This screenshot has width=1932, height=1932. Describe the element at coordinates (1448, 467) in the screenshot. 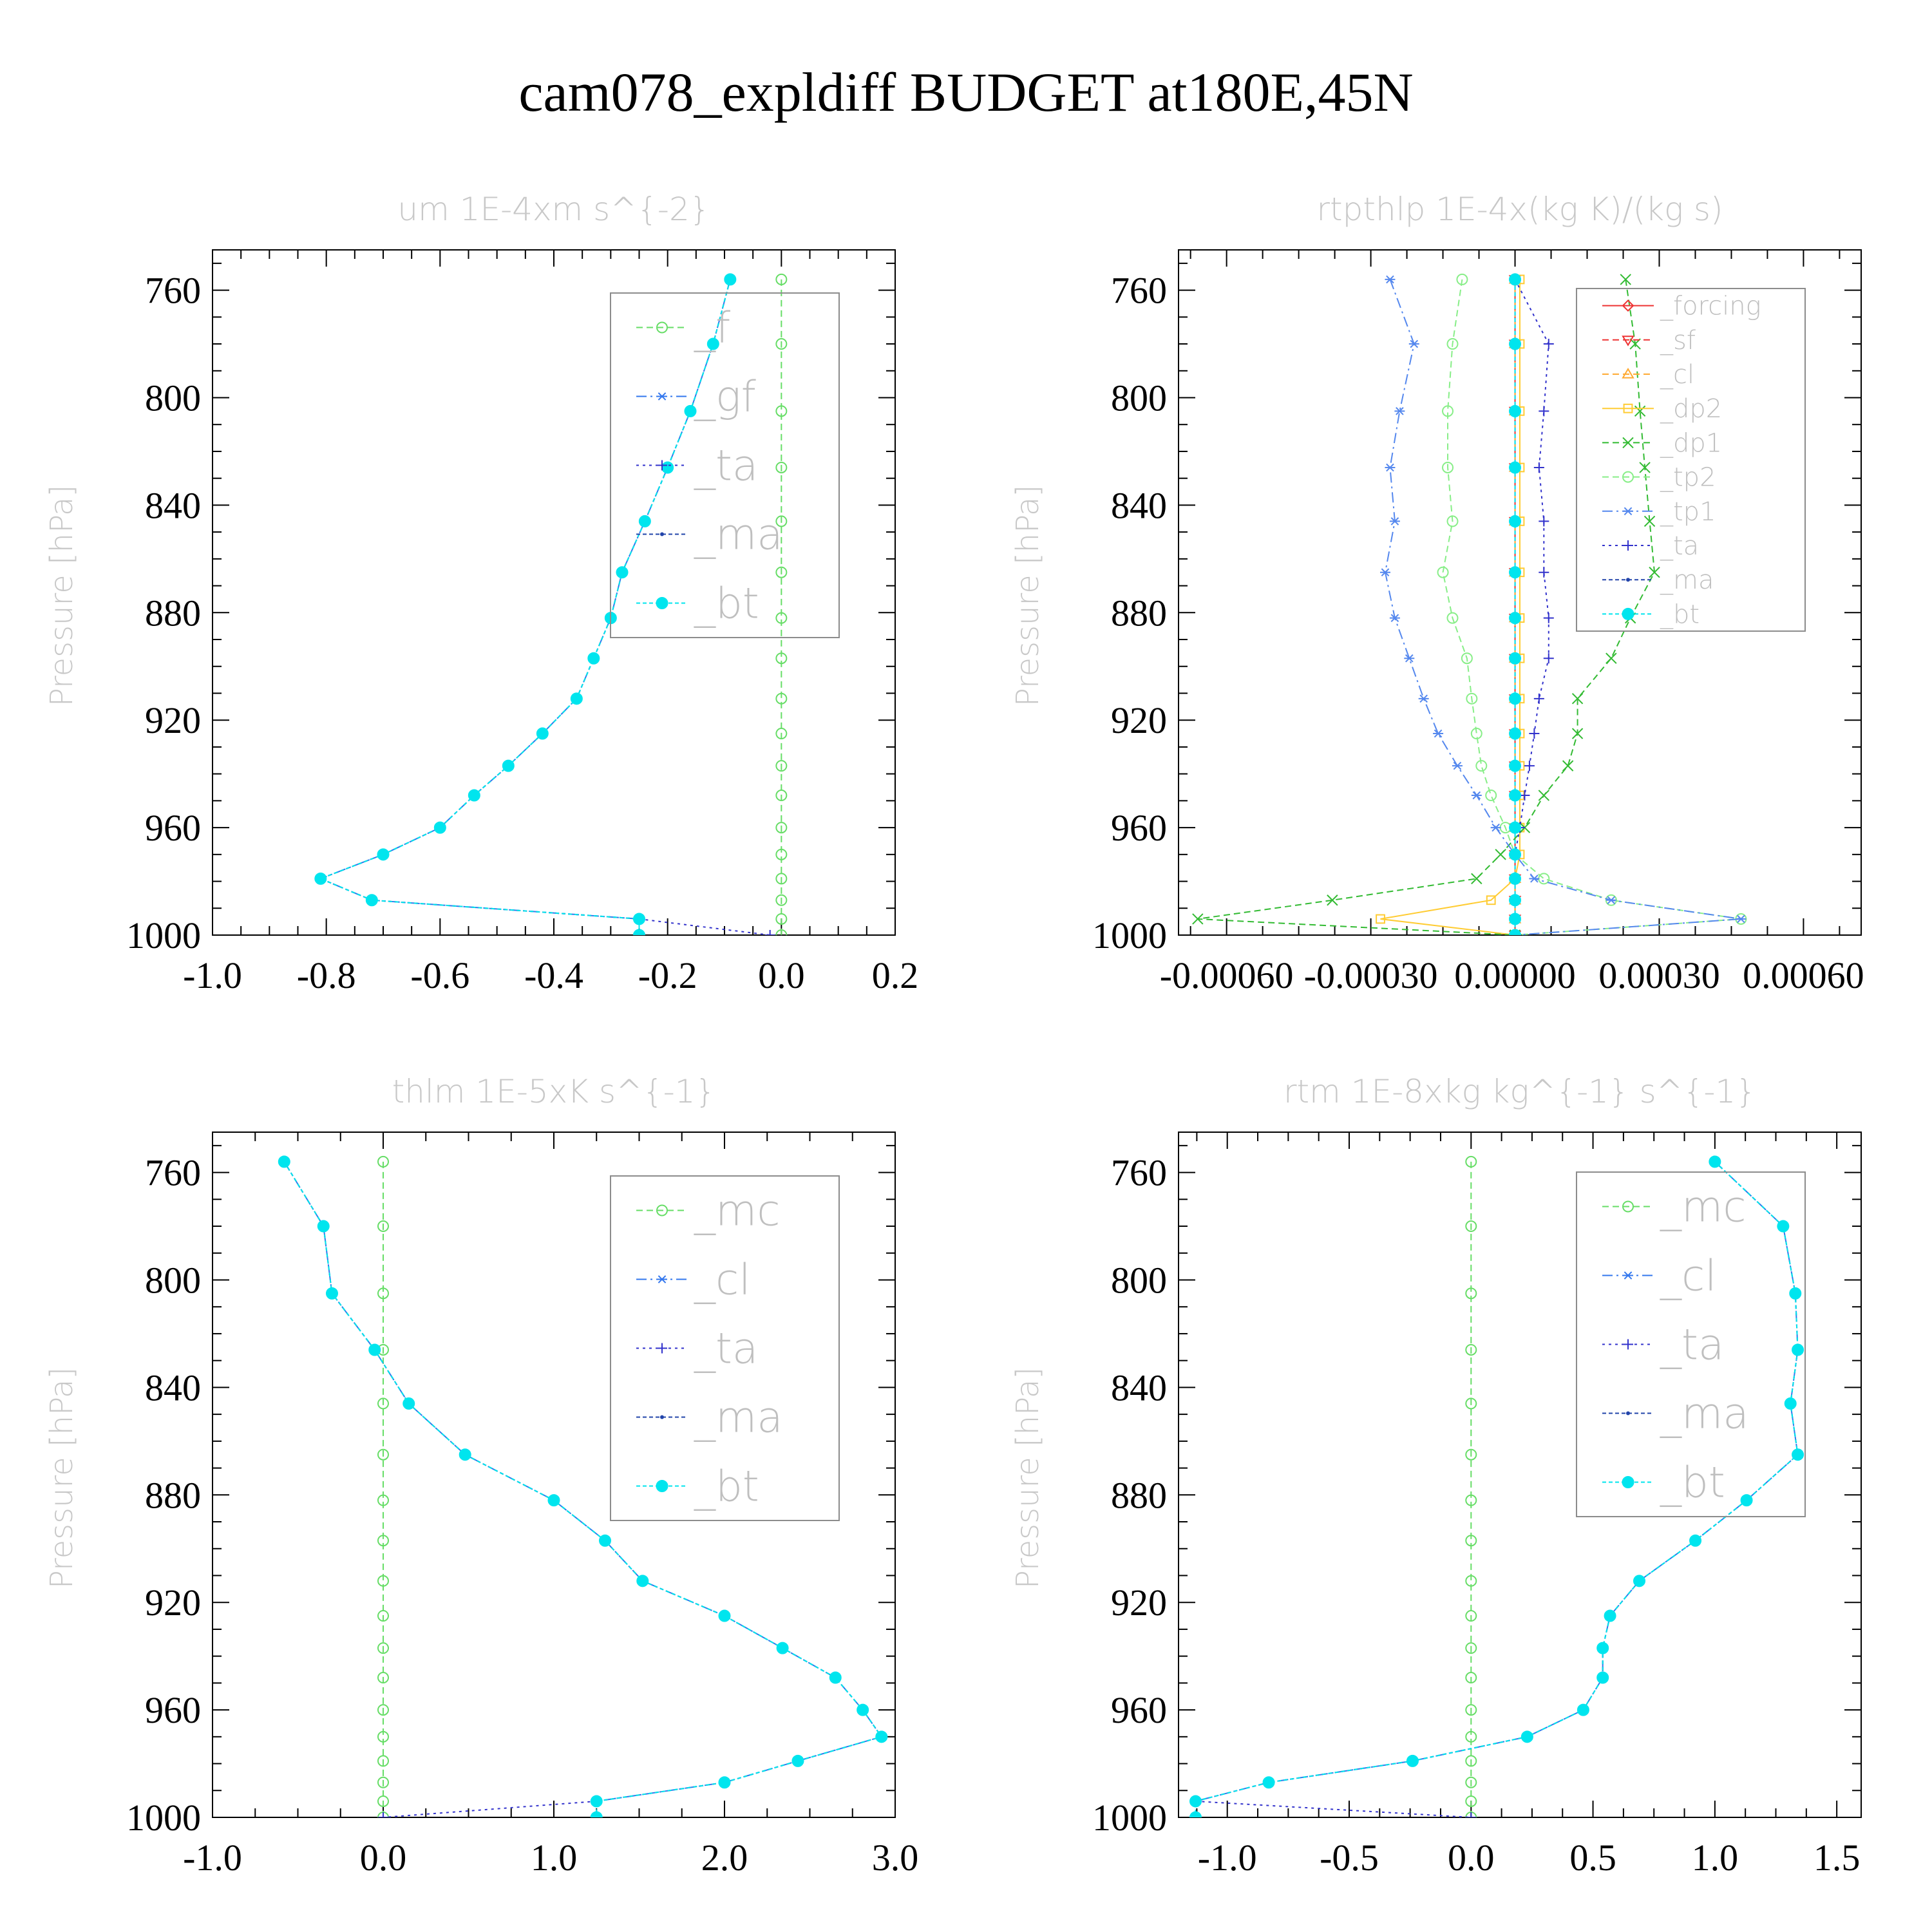

I see `data-point_tp2` at that location.